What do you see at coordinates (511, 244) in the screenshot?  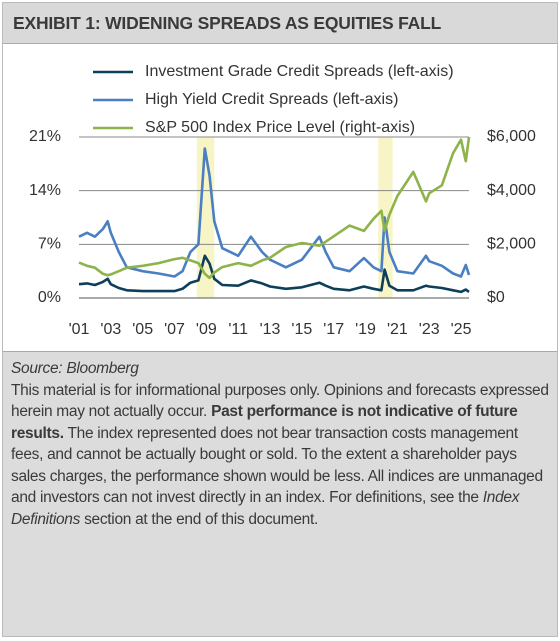 I see `y2-tick-label: $2,000` at bounding box center [511, 244].